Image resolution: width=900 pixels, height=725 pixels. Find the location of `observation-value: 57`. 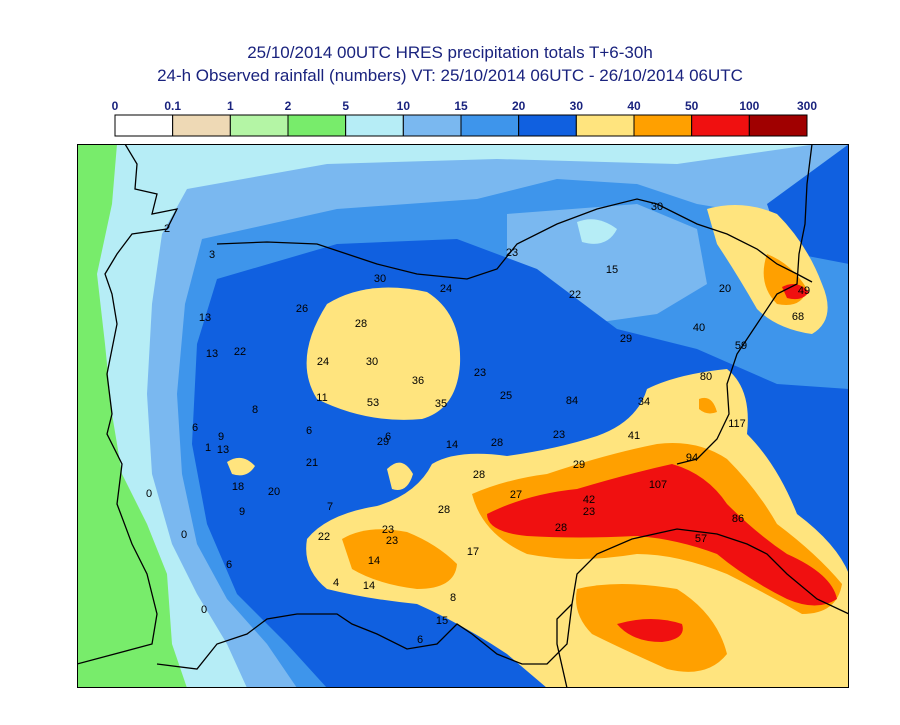

observation-value: 57 is located at coordinates (701, 539).